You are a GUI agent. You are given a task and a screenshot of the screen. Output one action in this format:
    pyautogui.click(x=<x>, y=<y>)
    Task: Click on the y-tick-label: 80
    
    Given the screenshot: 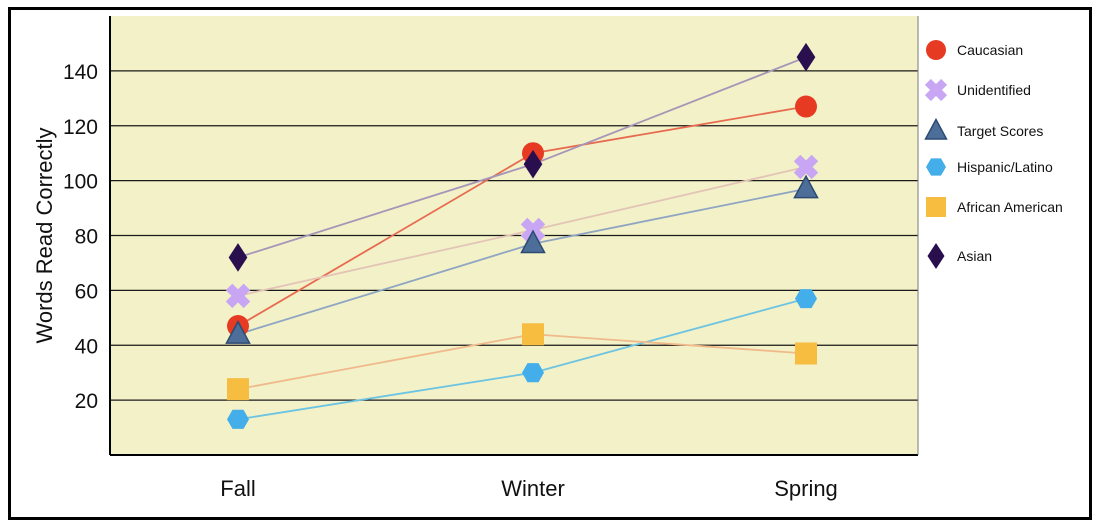 What is the action you would take?
    pyautogui.click(x=86, y=237)
    